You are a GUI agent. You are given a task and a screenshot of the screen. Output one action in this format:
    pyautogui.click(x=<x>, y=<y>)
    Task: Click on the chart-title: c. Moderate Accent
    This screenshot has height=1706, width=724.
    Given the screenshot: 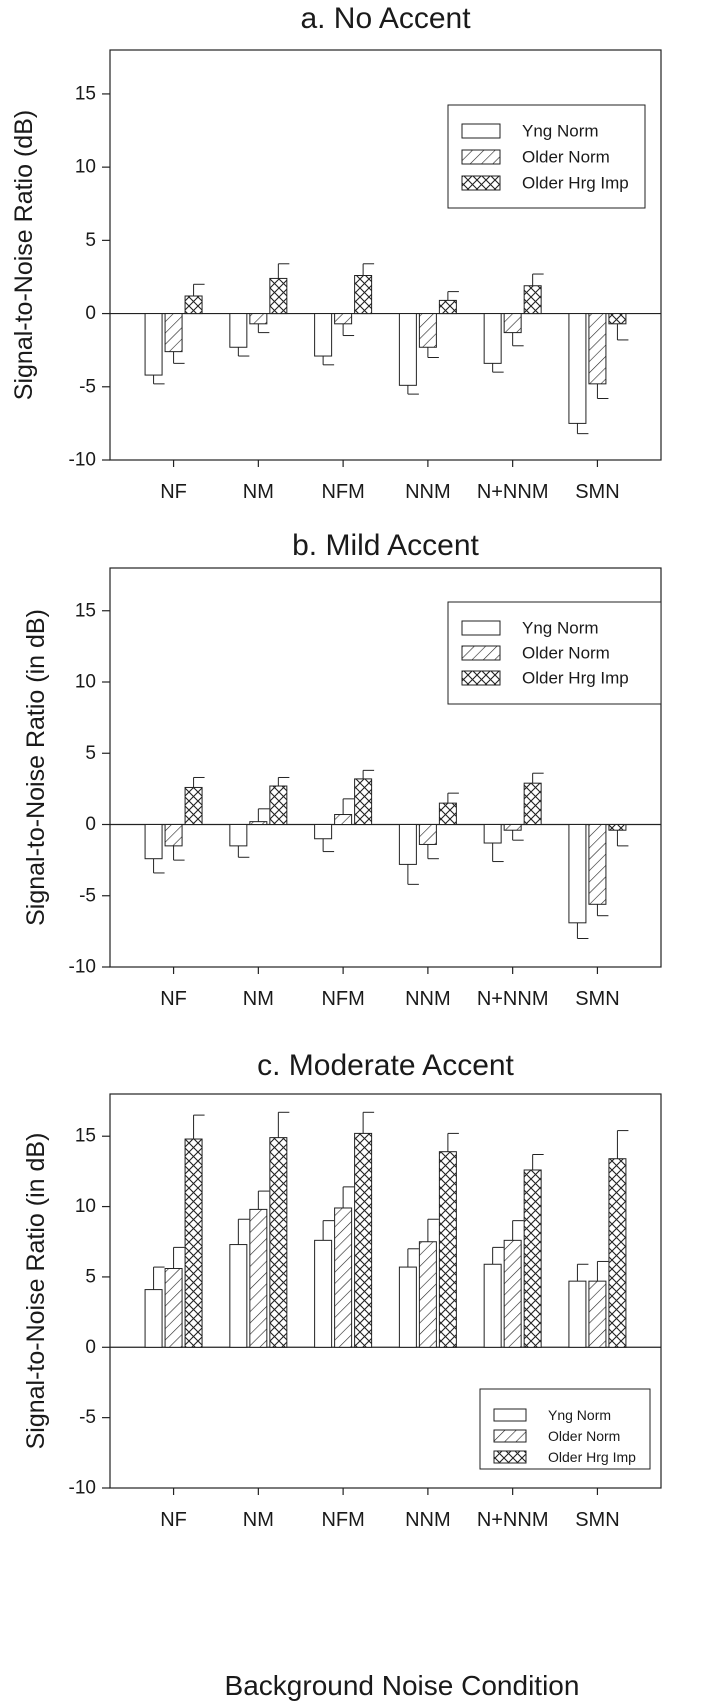 What is the action you would take?
    pyautogui.click(x=385, y=1065)
    